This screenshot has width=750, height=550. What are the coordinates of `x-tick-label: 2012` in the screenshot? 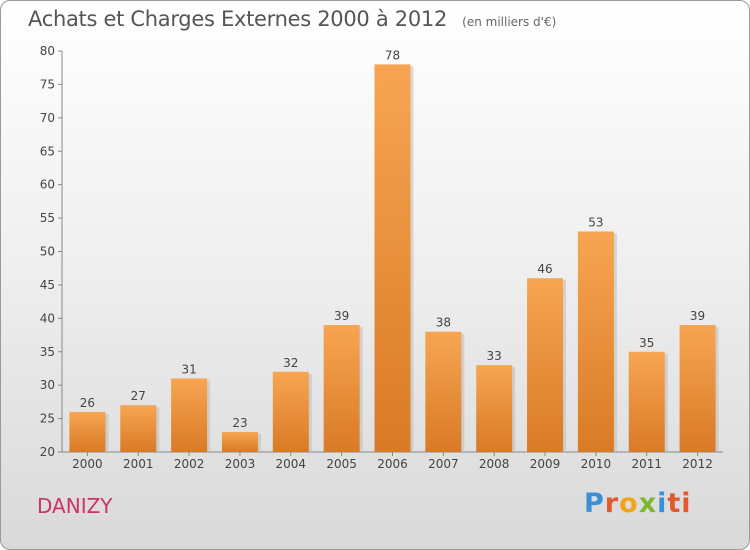 It's located at (697, 464).